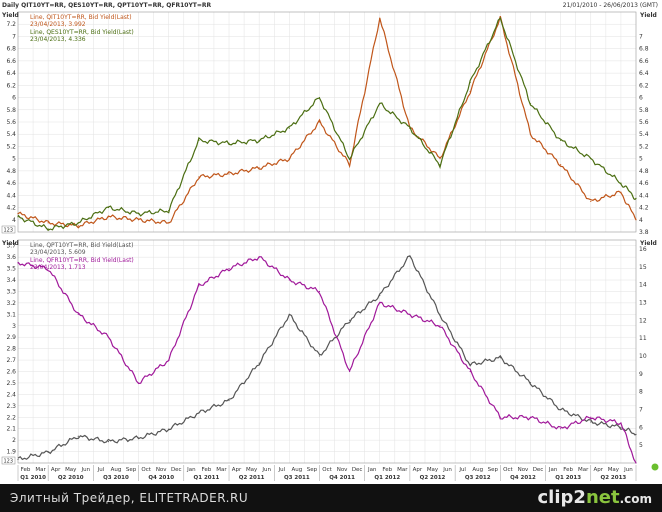  What do you see at coordinates (14, 326) in the screenshot?
I see `y-tick-label-left: 3` at bounding box center [14, 326].